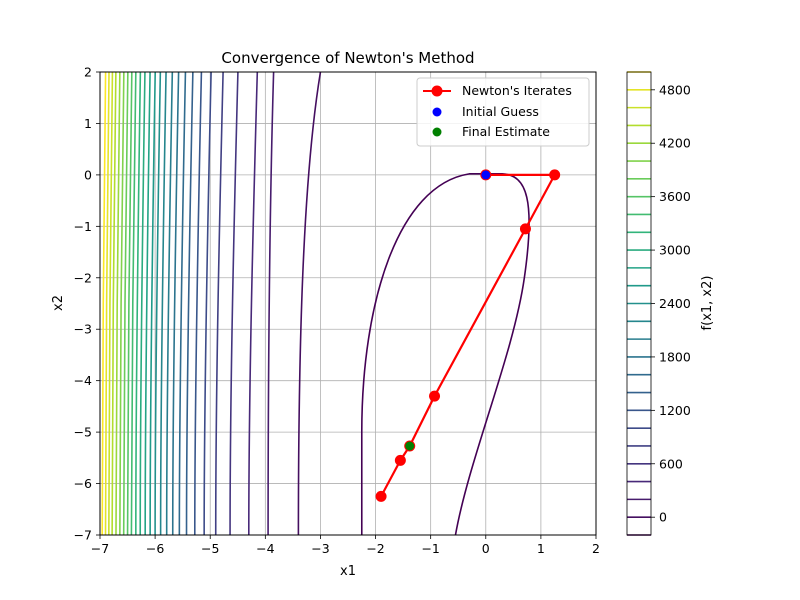  What do you see at coordinates (88, 123) in the screenshot?
I see `y-tick-label: 1` at bounding box center [88, 123].